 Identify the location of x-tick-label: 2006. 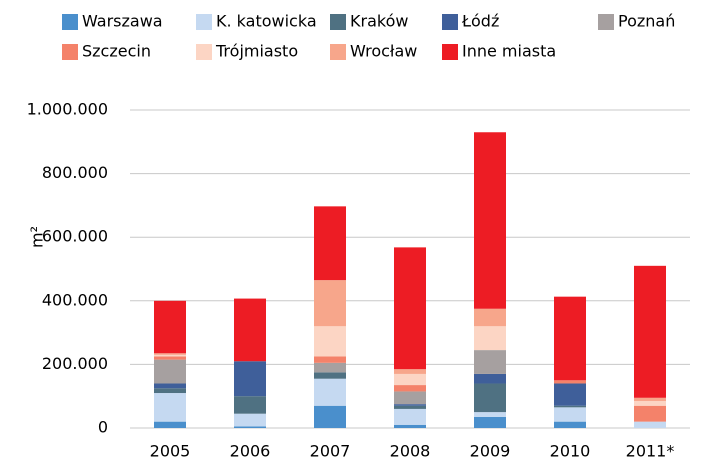
(250, 451).